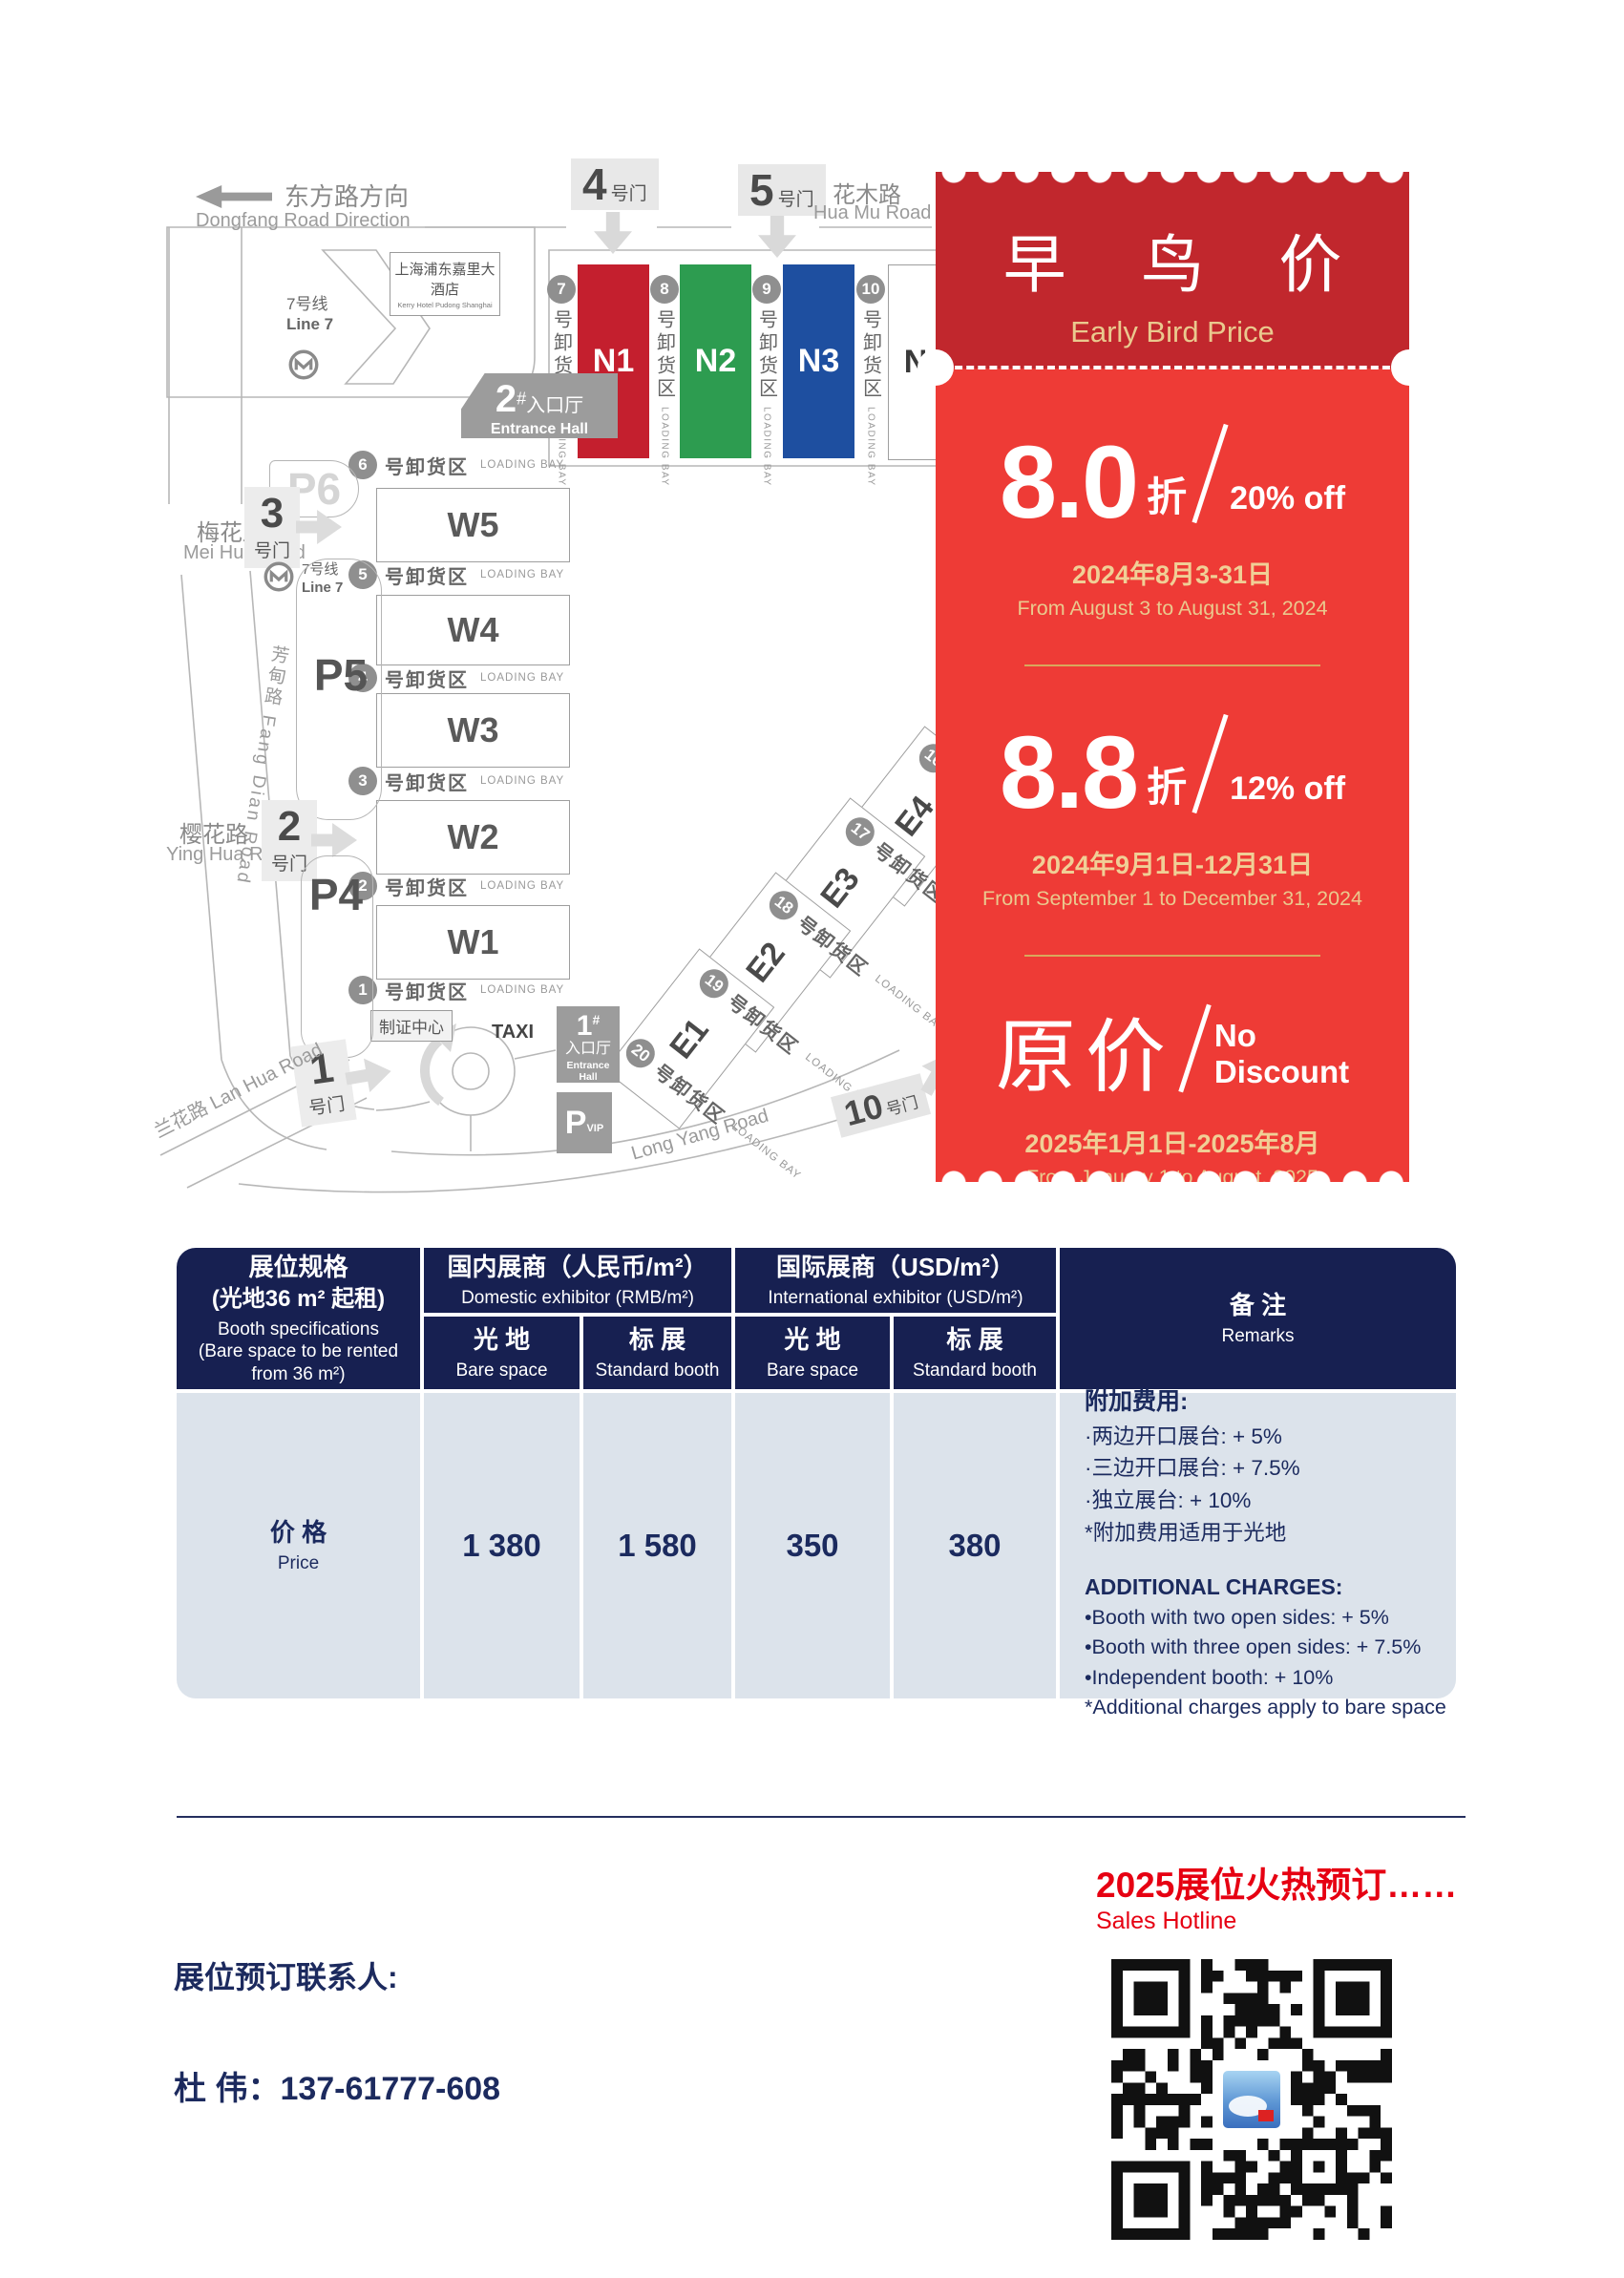 This screenshot has height=2278, width=1624. What do you see at coordinates (456, 465) in the screenshot?
I see `loading-bay-6: 6 号卸货区 LOADING BAY` at bounding box center [456, 465].